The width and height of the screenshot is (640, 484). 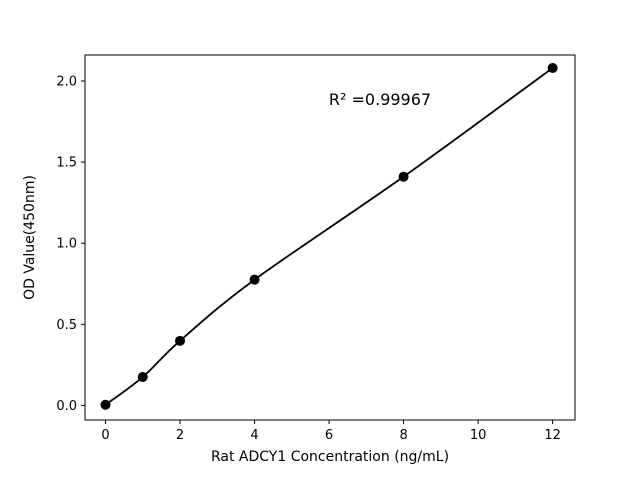 What do you see at coordinates (30, 237) in the screenshot?
I see `y-axis-label: OD Value(450nm)` at bounding box center [30, 237].